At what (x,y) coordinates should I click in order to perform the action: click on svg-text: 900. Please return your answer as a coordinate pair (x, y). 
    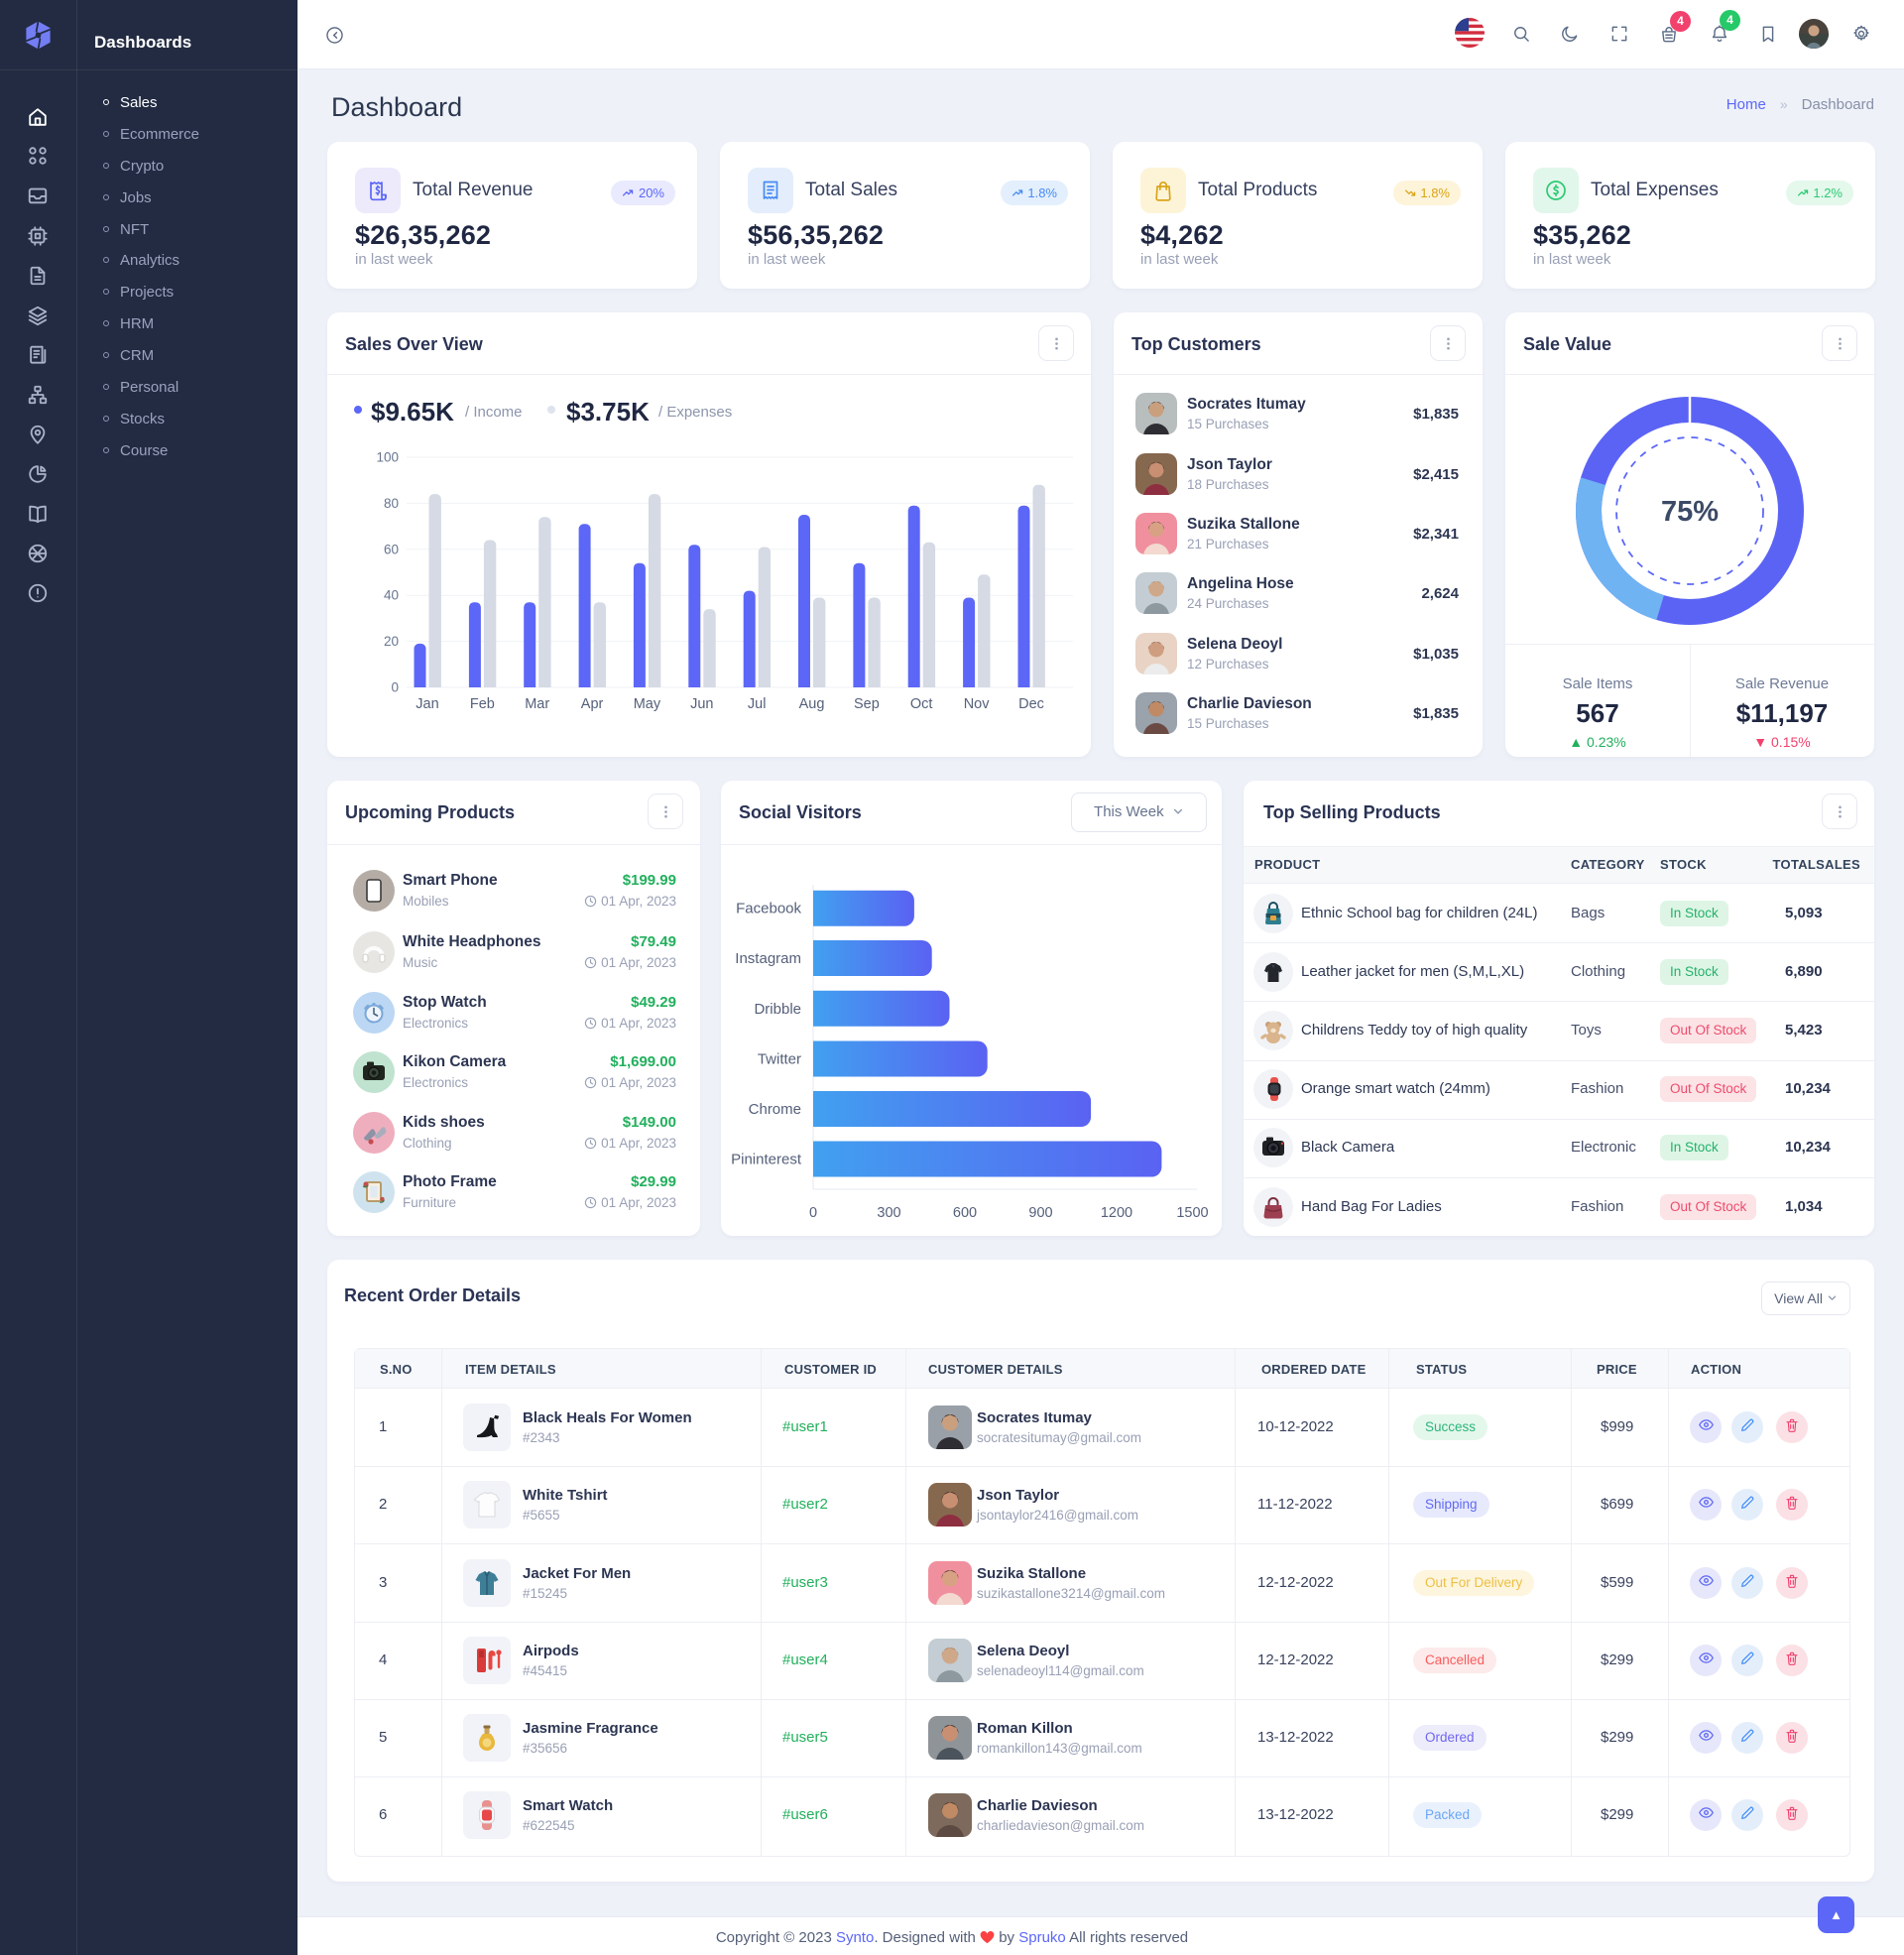
    Looking at the image, I should click on (1040, 1213).